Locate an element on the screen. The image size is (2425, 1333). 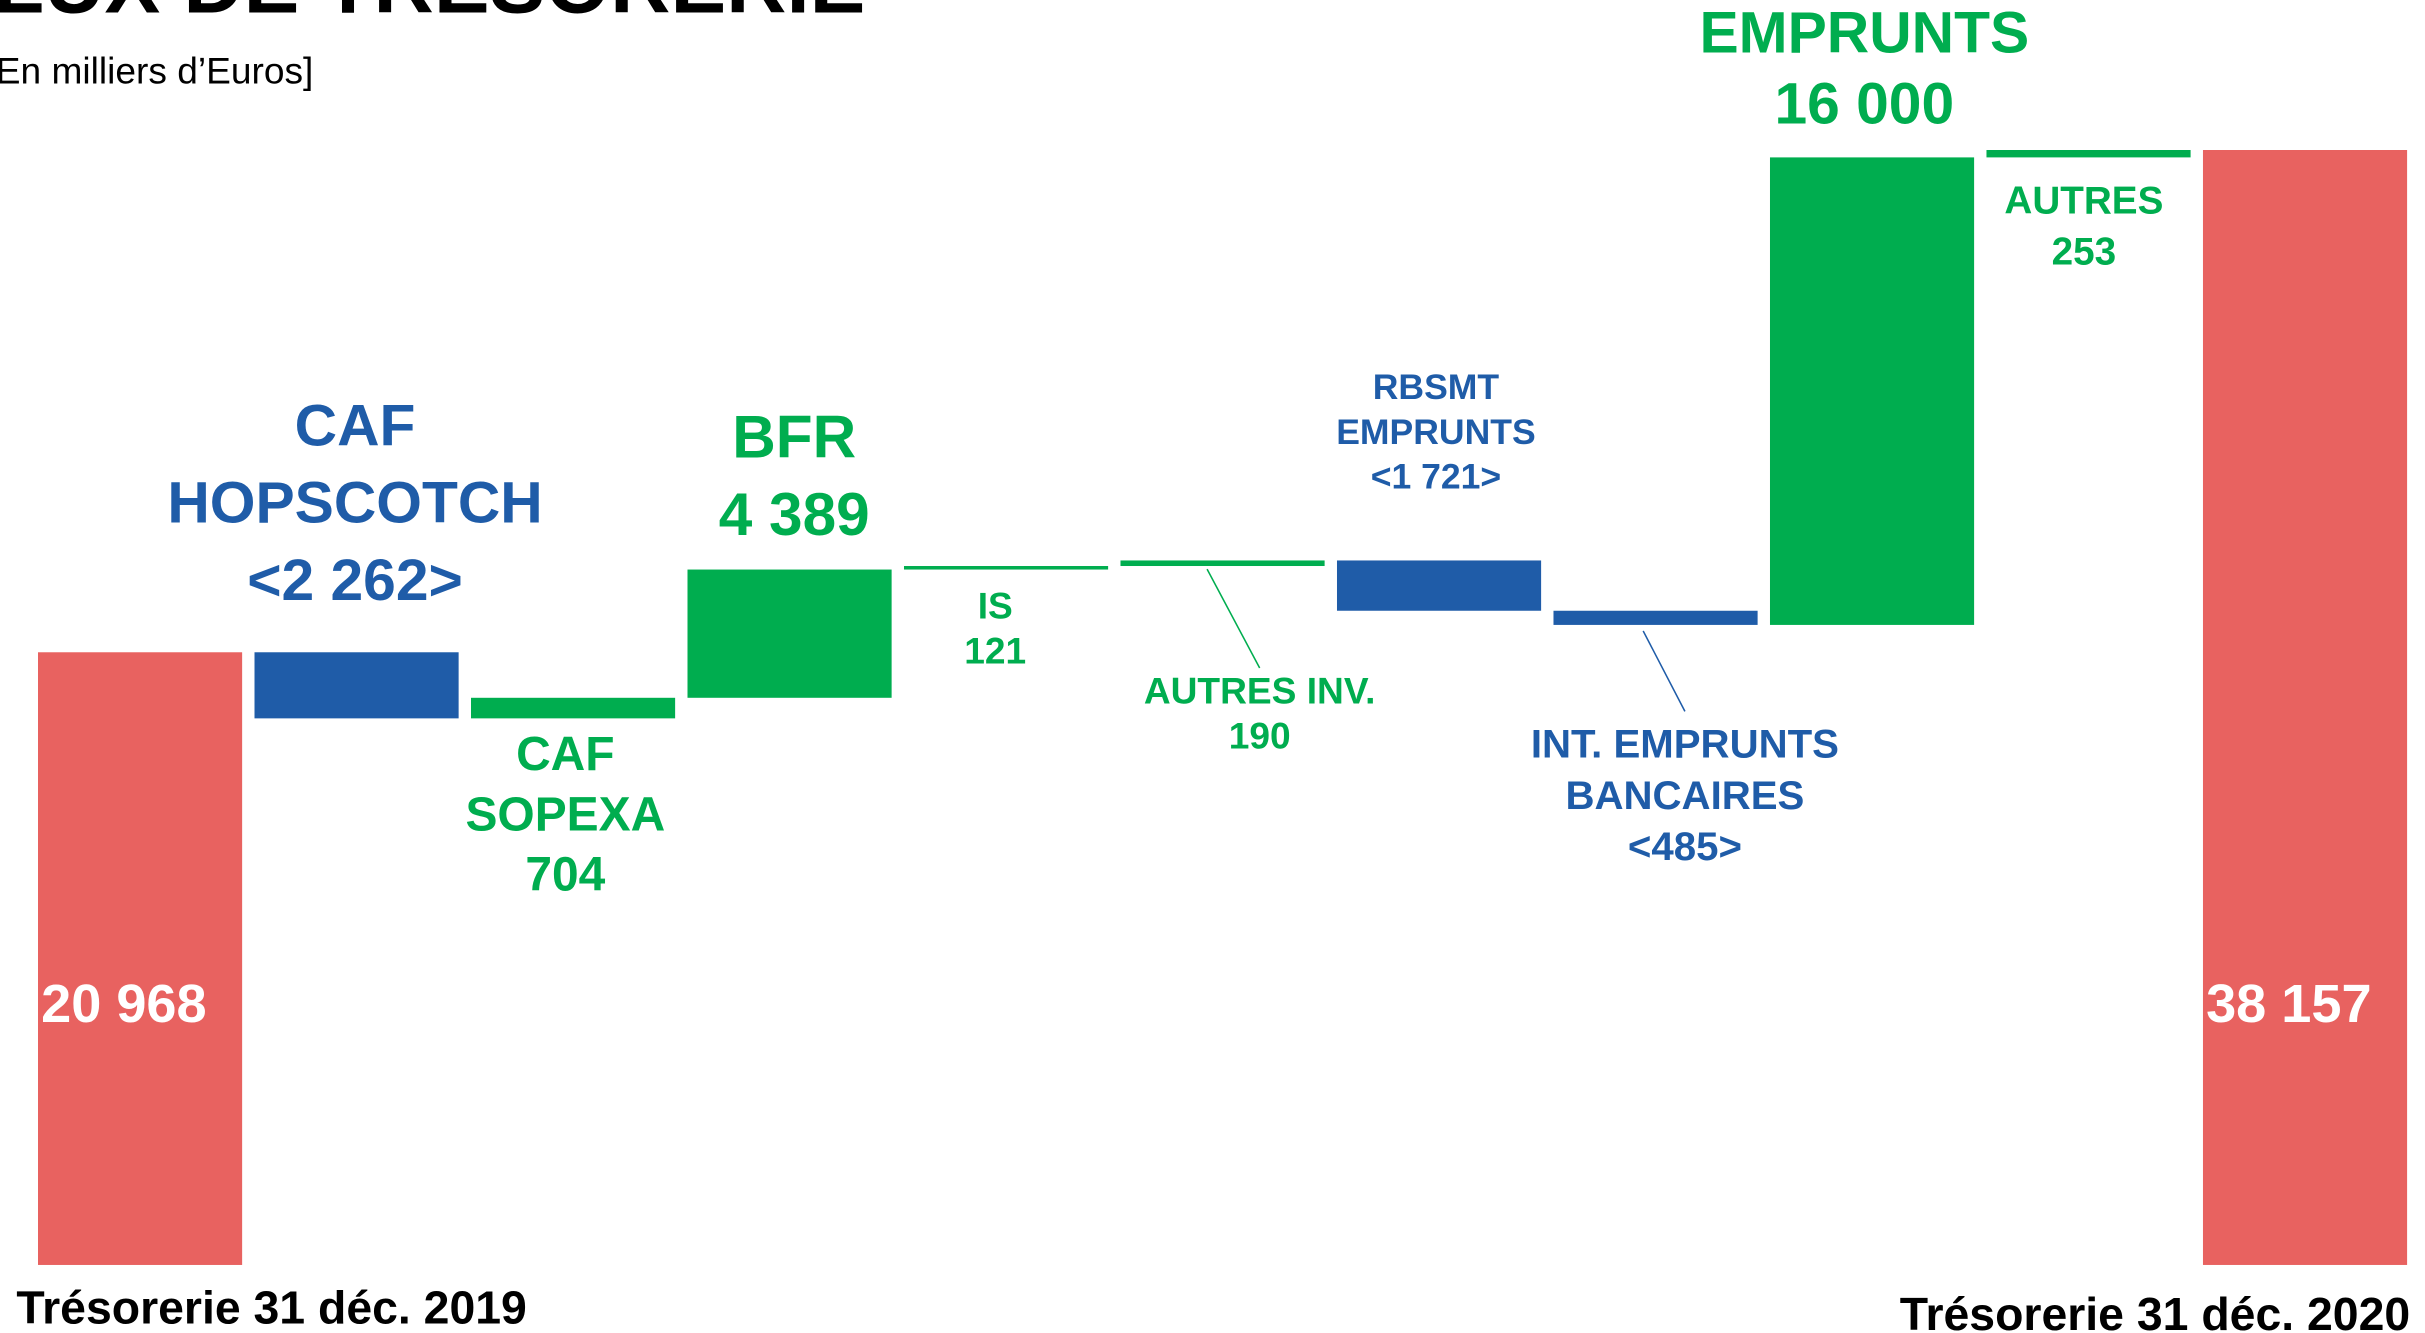
step-value-label: <1 721> is located at coordinates (1436, 477).